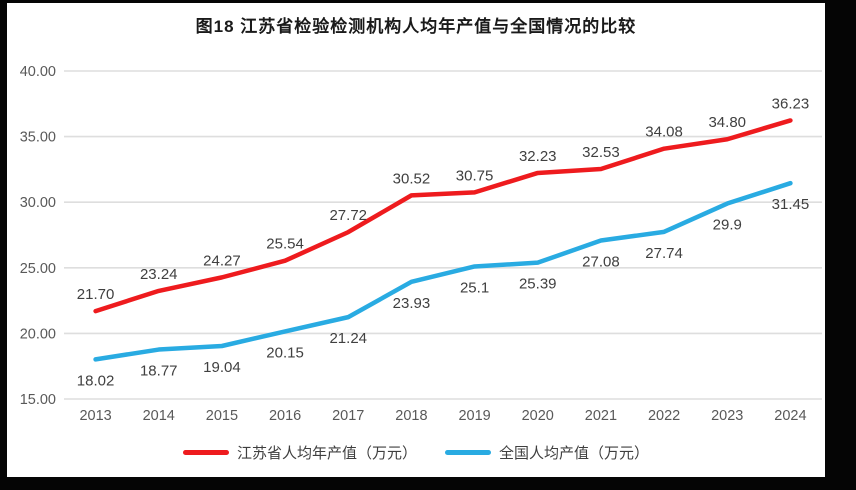 Image resolution: width=856 pixels, height=490 pixels. Describe the element at coordinates (96, 380) in the screenshot. I see `svg-text: 18.02` at that location.